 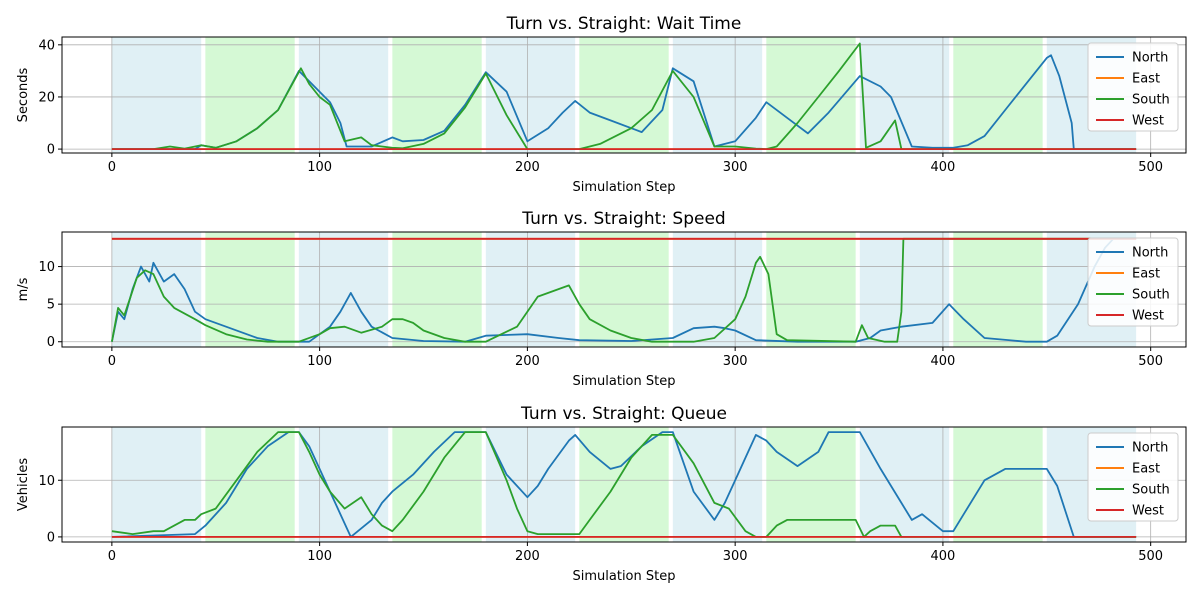 What do you see at coordinates (46, 97) in the screenshot?
I see `y-tick-label: 20` at bounding box center [46, 97].